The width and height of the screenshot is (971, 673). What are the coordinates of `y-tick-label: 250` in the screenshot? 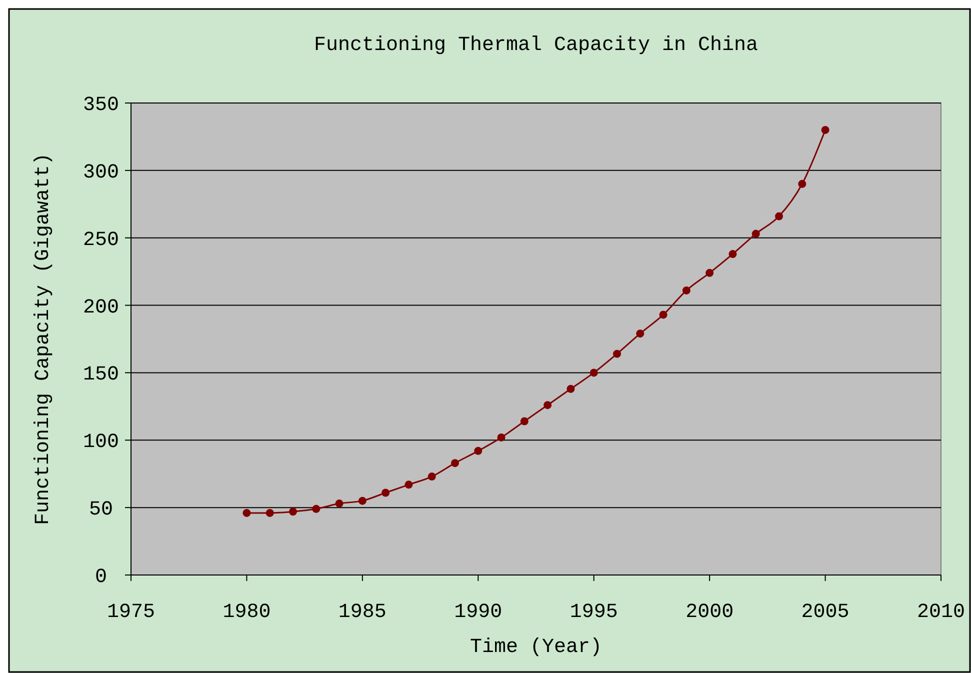 It's located at (101, 240).